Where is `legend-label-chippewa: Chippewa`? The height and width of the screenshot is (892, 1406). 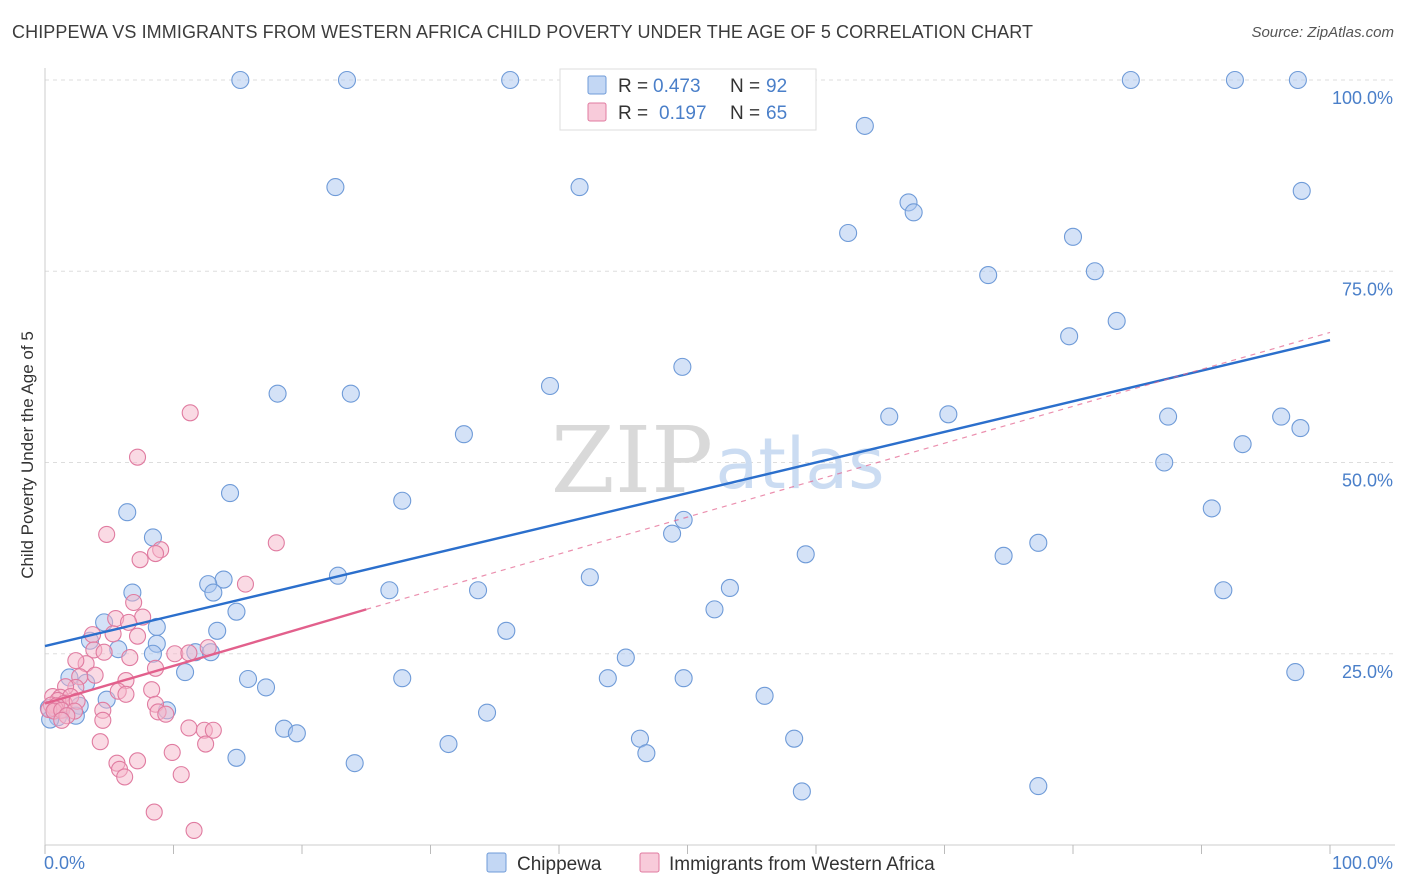
legend-label-chippewa: Chippewa is located at coordinates (559, 864).